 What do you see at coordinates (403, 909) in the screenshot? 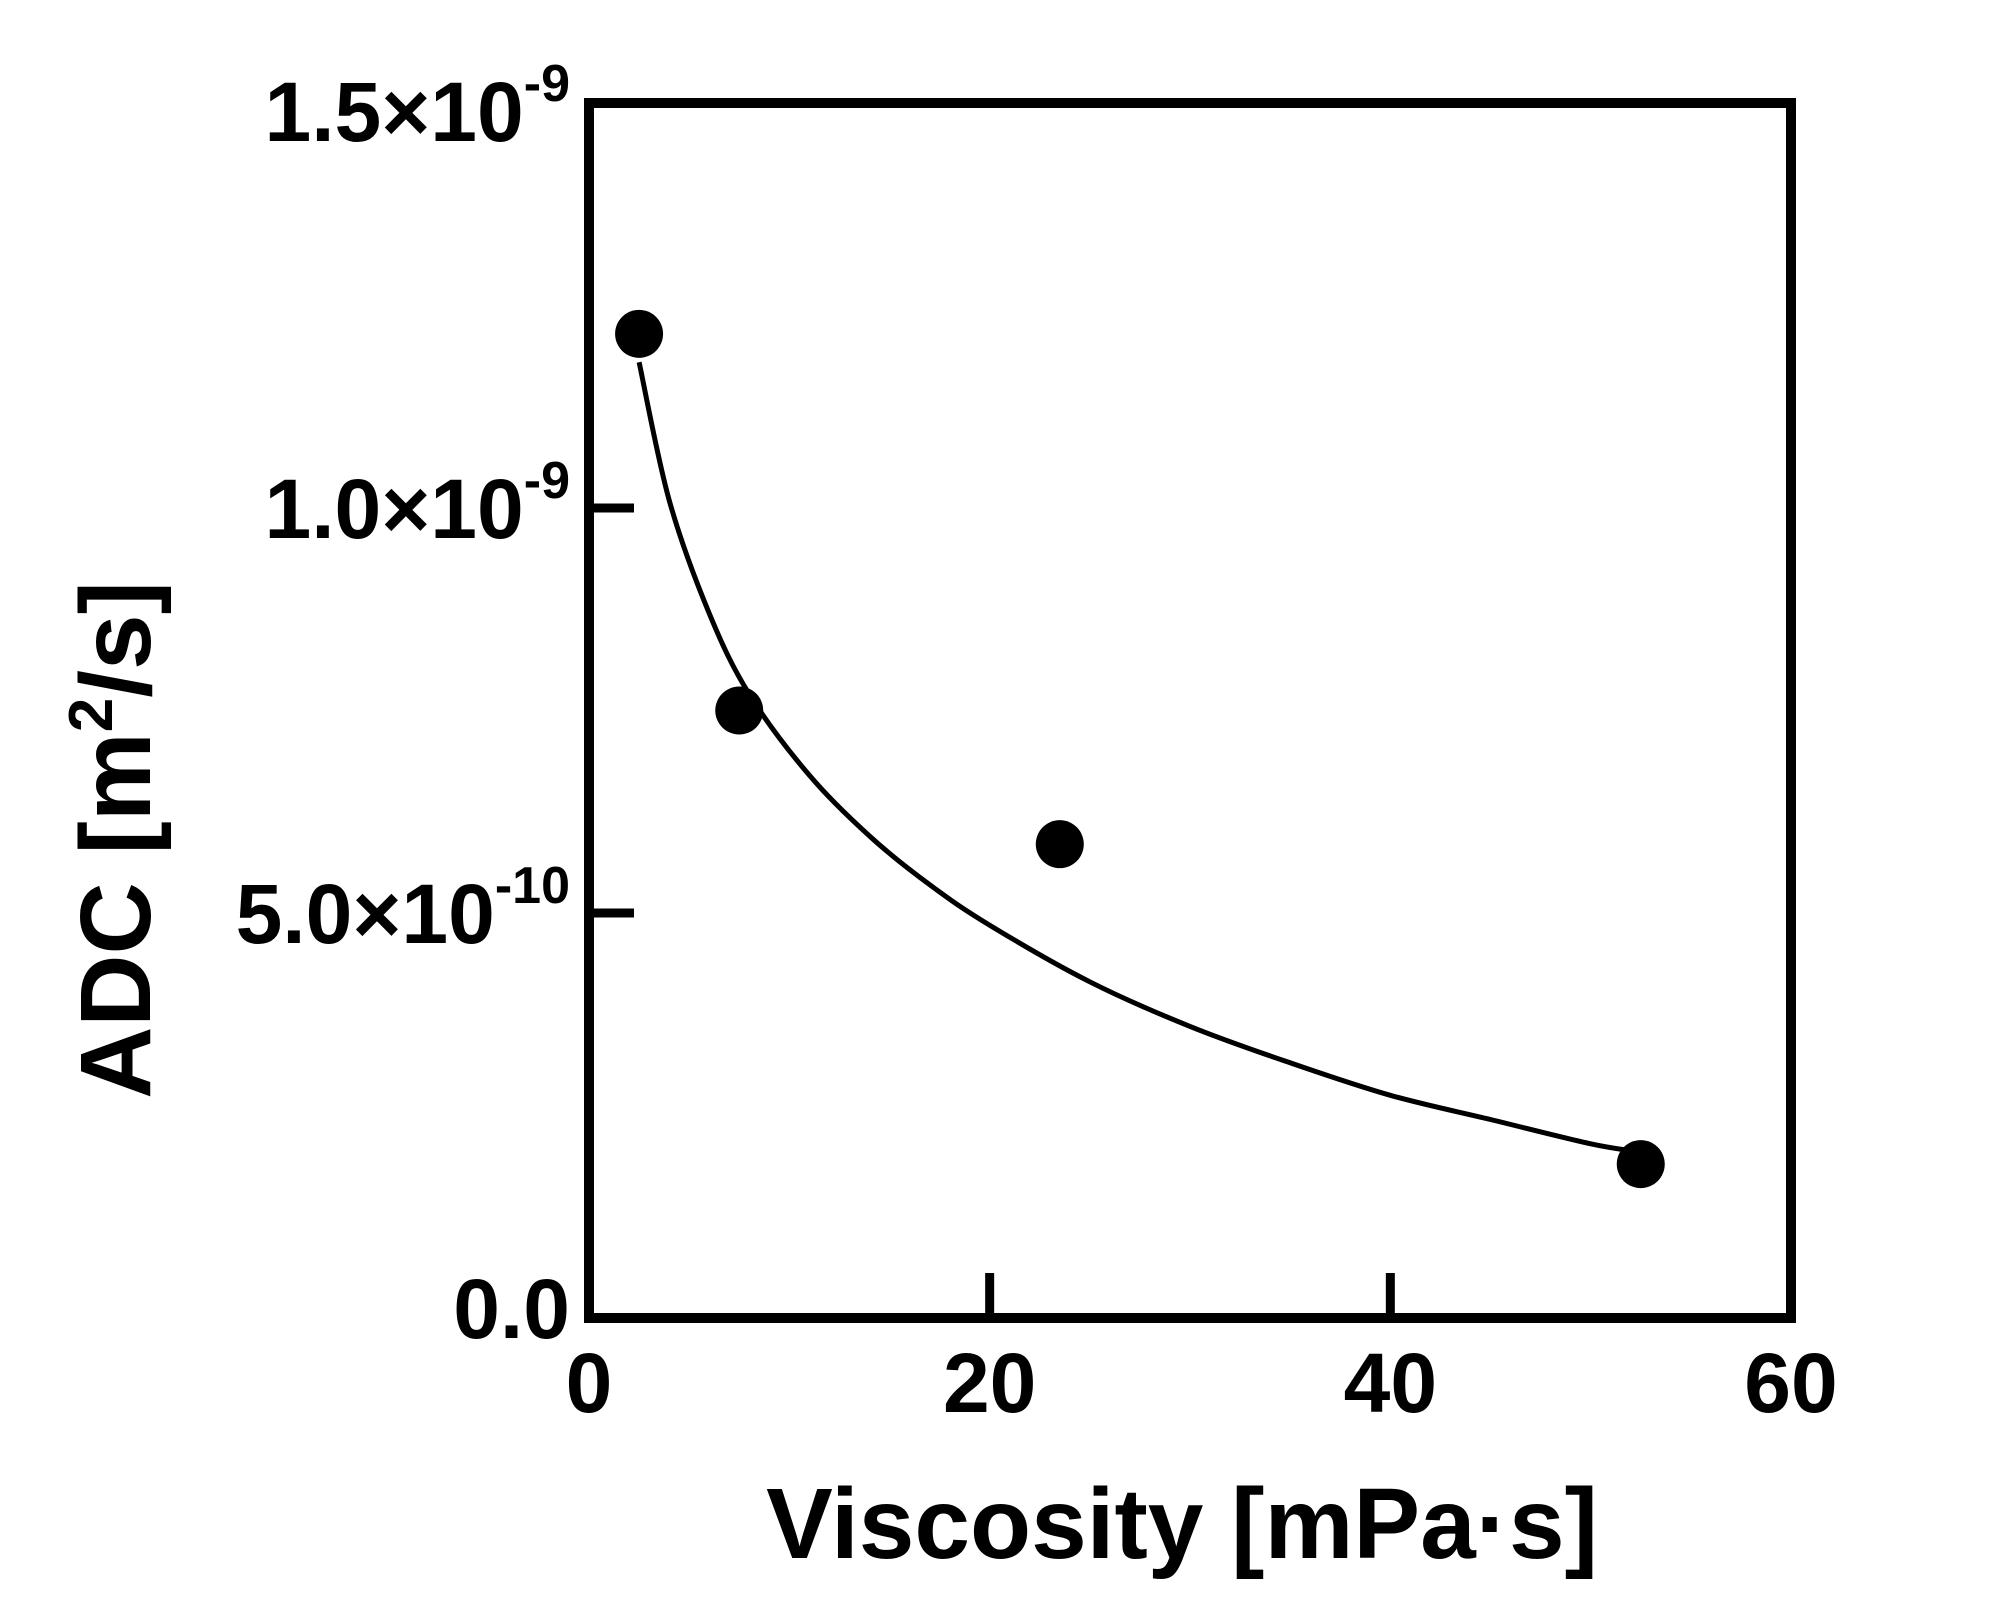
I see `y-tick-label-1: 5.0×10⁻¹⁰` at bounding box center [403, 909].